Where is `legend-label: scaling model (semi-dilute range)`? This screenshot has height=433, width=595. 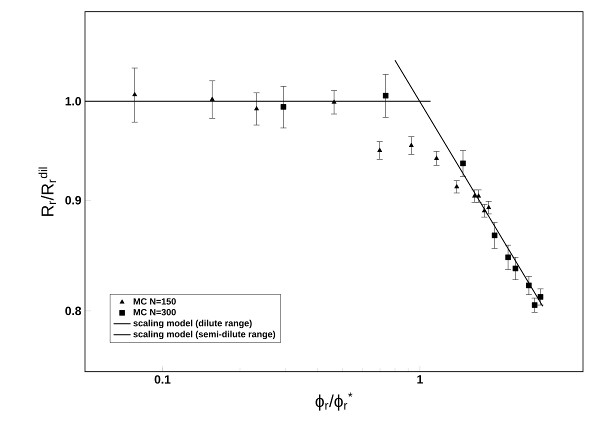
legend-label: scaling model (semi-dilute range) is located at coordinates (204, 335).